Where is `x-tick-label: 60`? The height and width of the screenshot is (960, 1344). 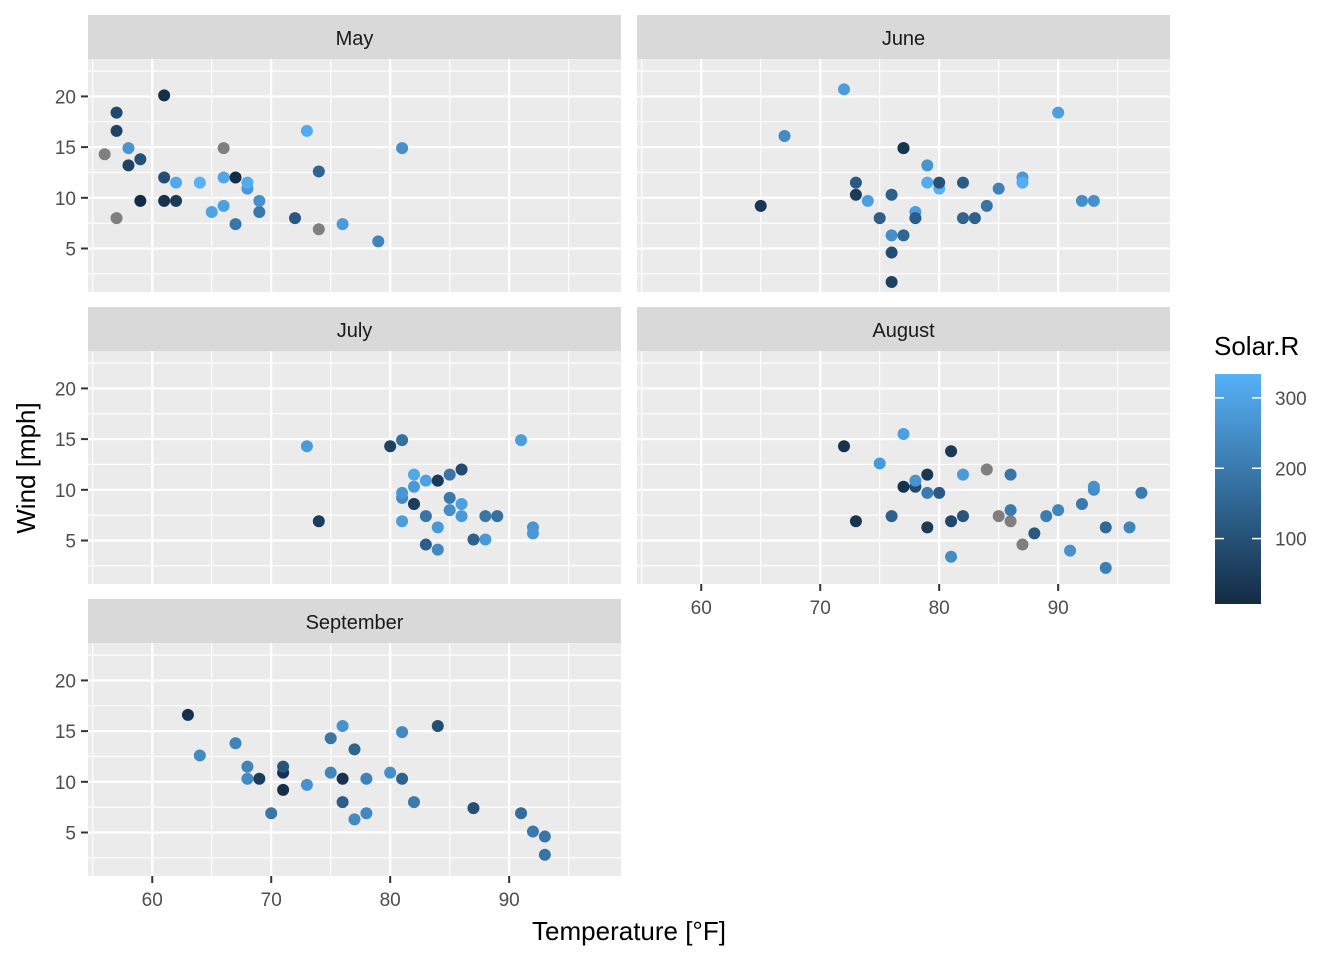 x-tick-label: 60 is located at coordinates (701, 608).